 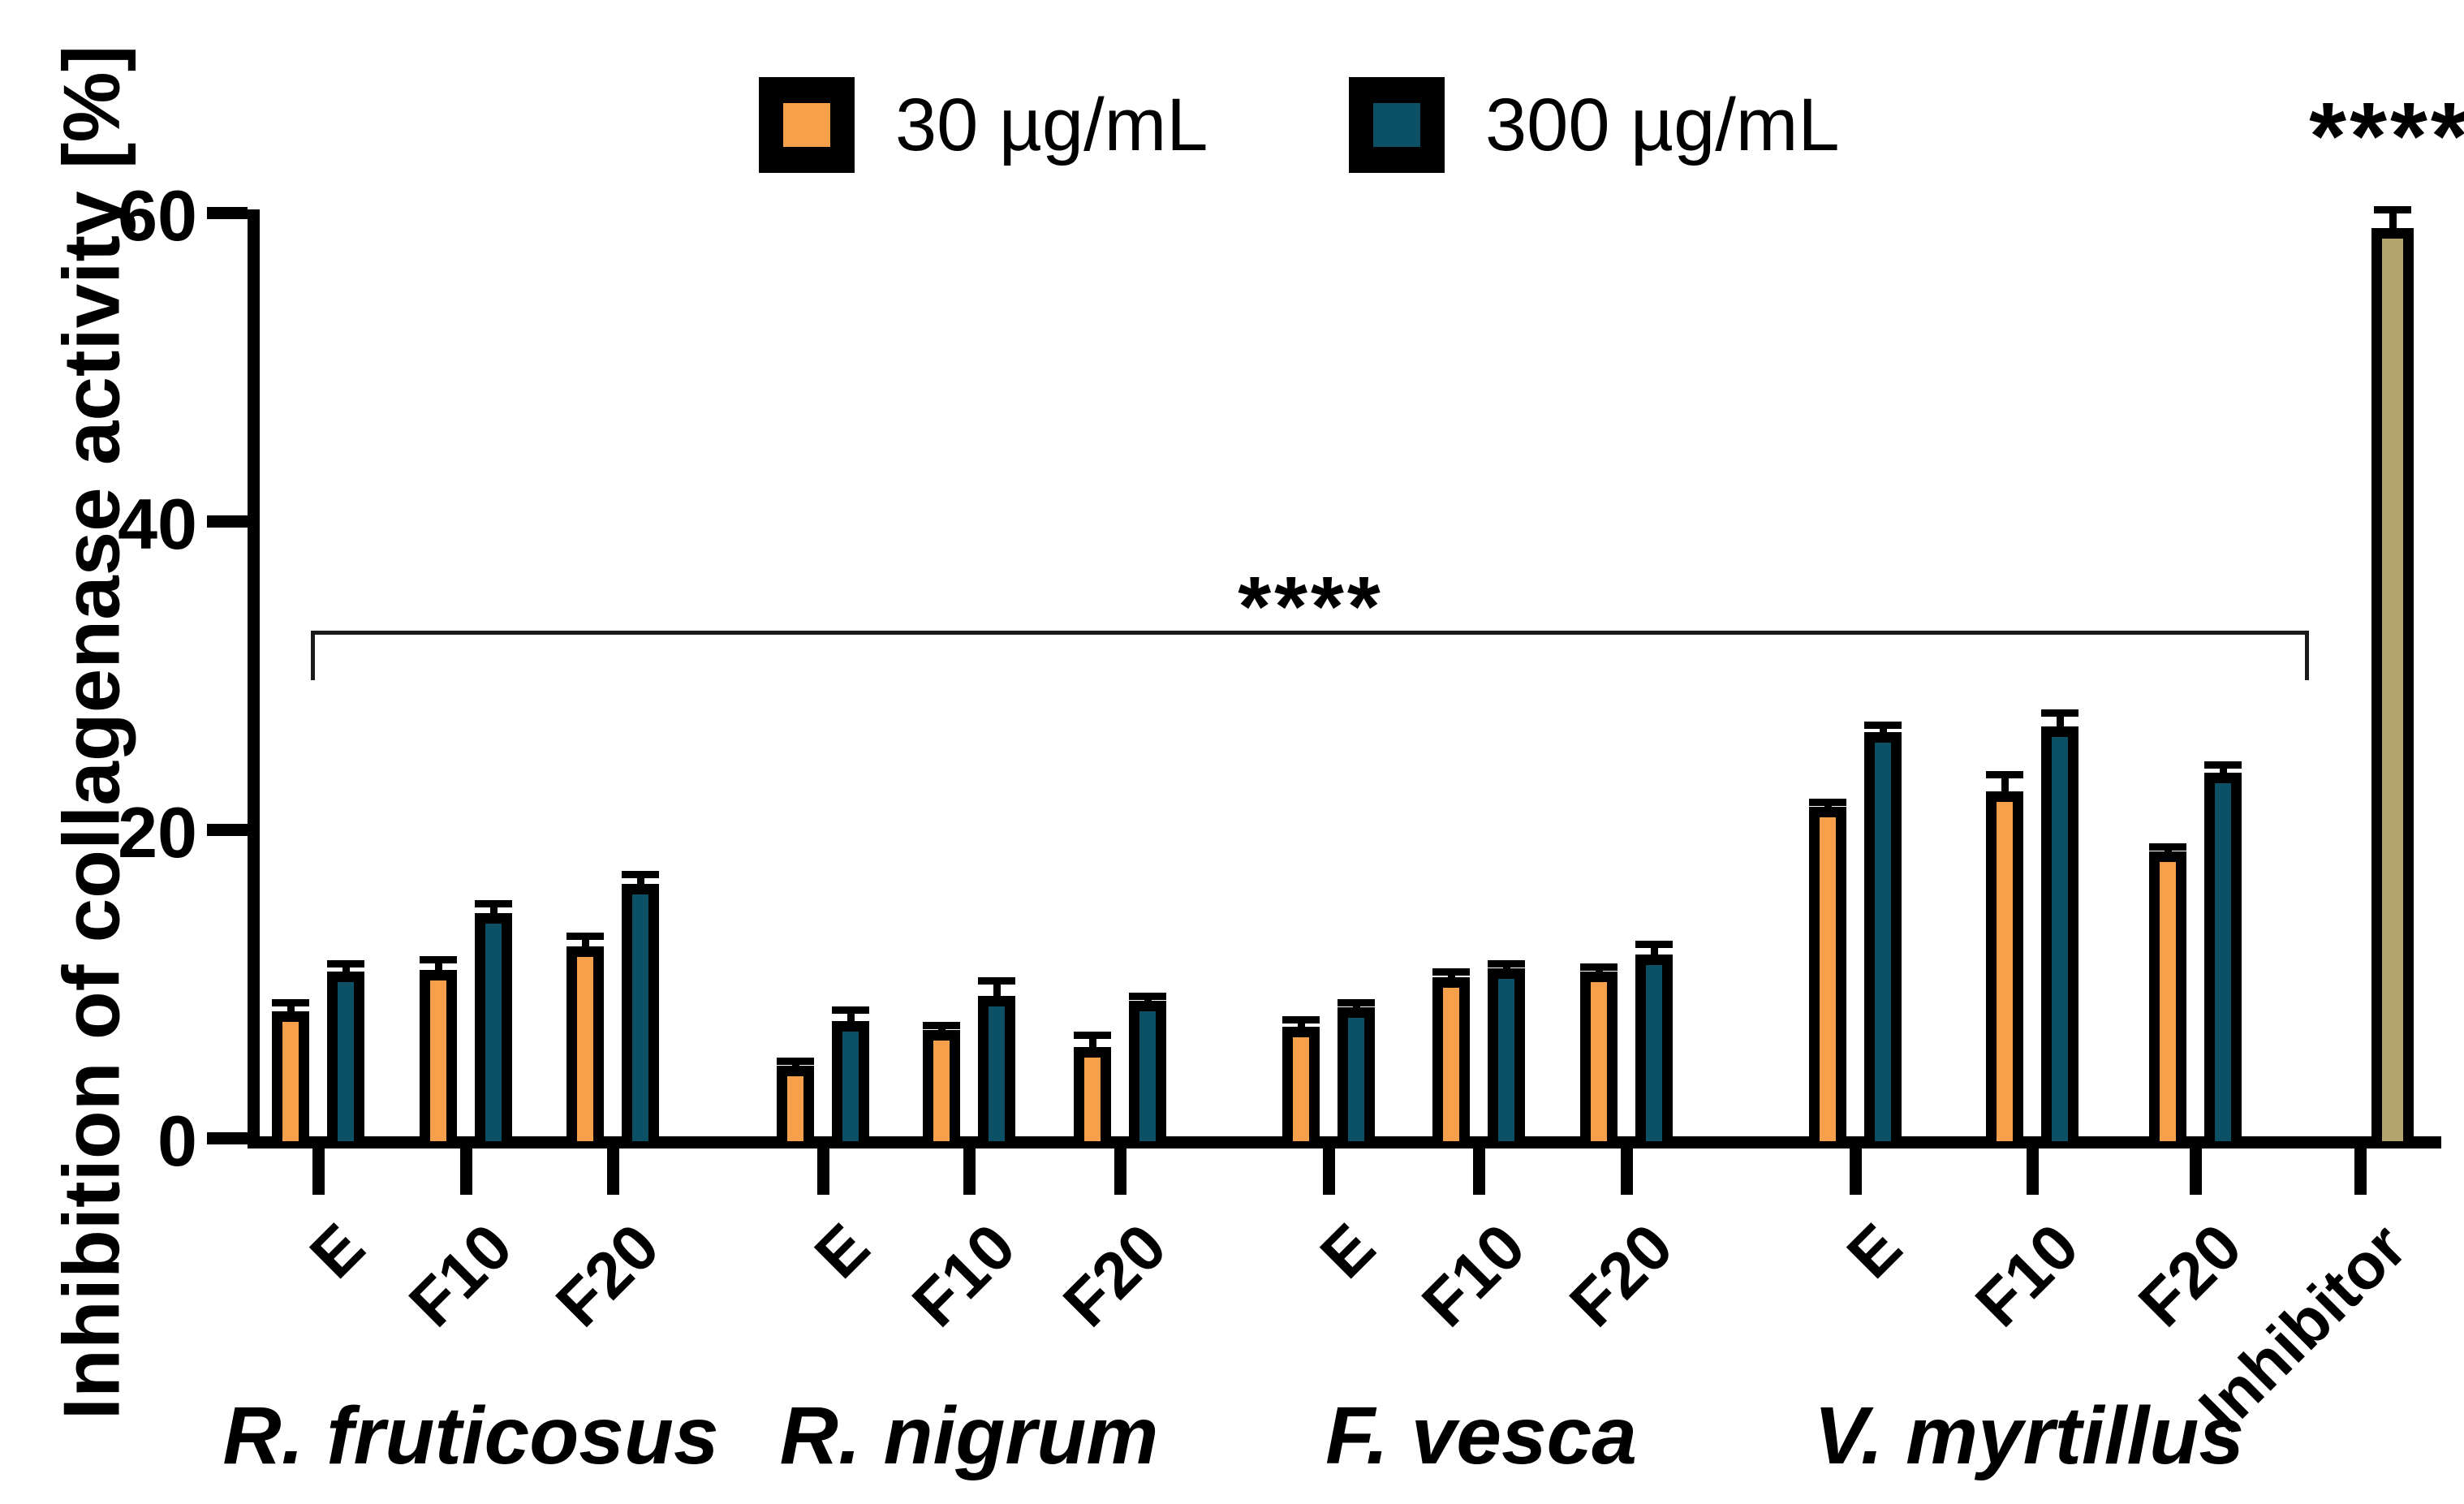 I want to click on significance-stars-inhibitor: ****, so click(x=2387, y=136).